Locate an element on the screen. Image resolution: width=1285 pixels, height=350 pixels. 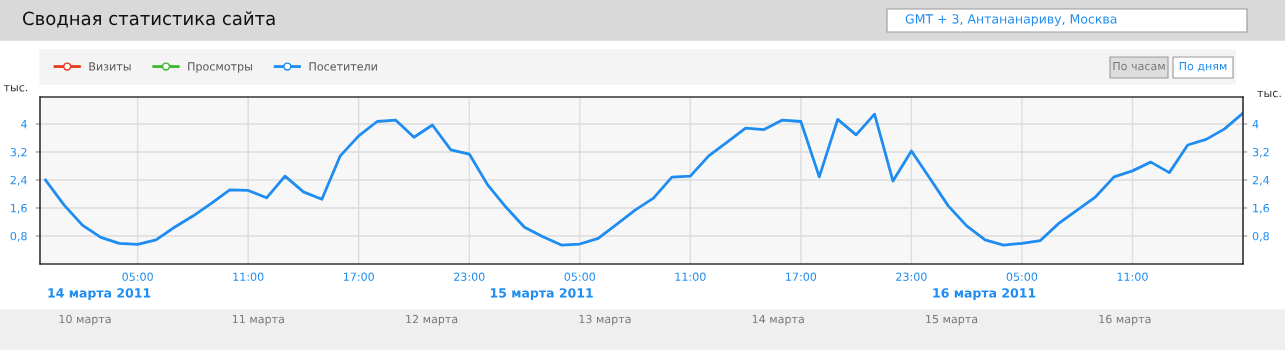
text: 10 марта is located at coordinates (85, 320).